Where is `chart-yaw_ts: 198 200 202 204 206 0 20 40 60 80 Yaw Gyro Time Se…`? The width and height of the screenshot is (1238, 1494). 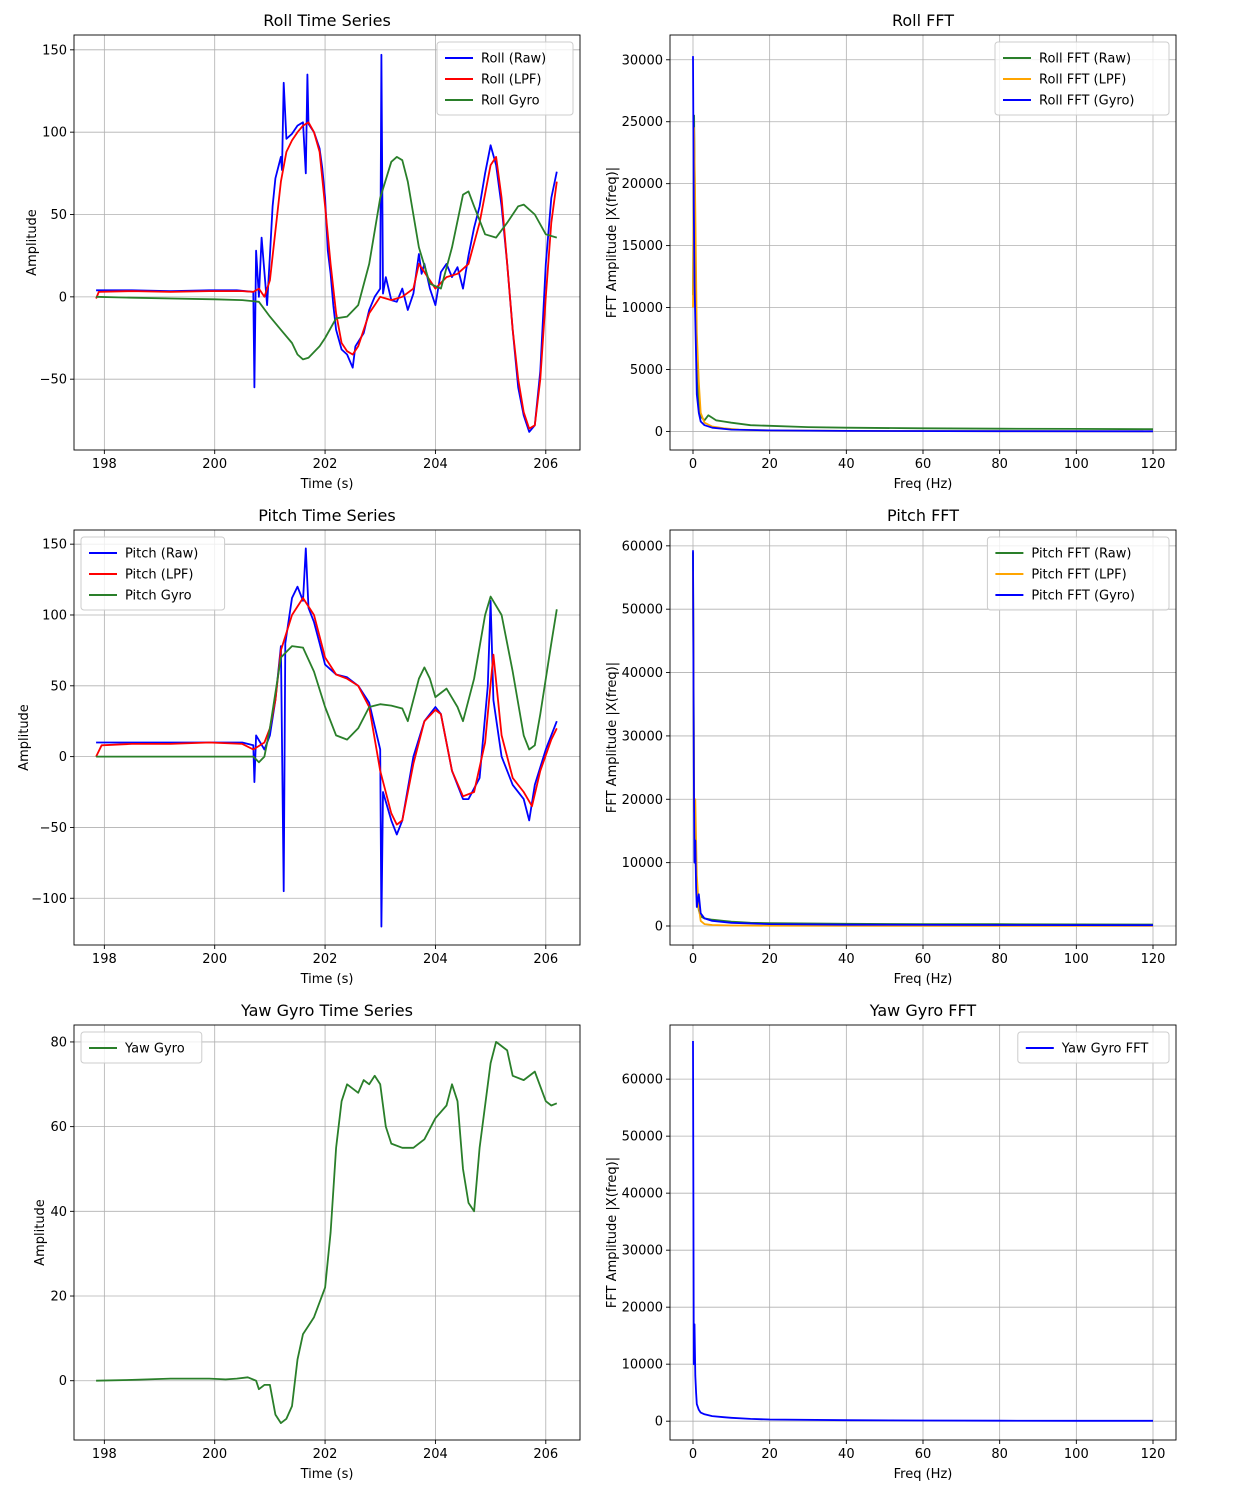 chart-yaw_ts: 198 200 202 204 206 0 20 40 60 80 Yaw Gyro Time Se… is located at coordinates (307, 1241).